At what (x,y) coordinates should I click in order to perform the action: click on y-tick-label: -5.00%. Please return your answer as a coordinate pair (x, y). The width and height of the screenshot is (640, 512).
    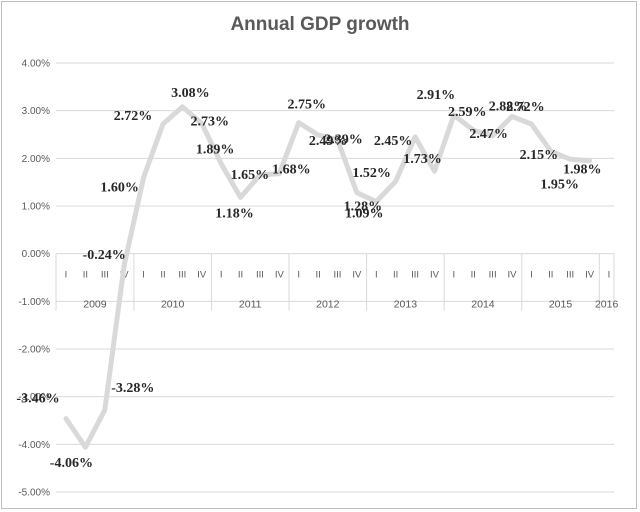
    Looking at the image, I should click on (34, 493).